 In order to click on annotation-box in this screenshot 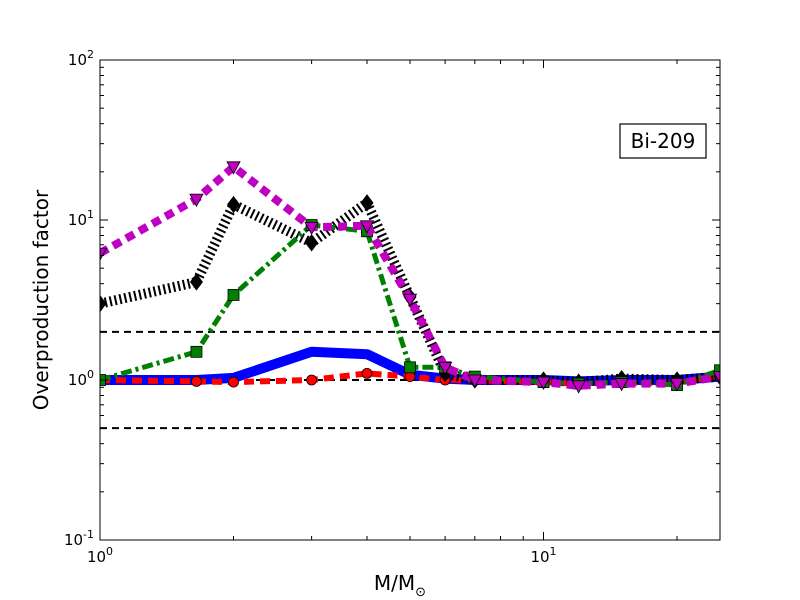, I will do `click(663, 141)`.